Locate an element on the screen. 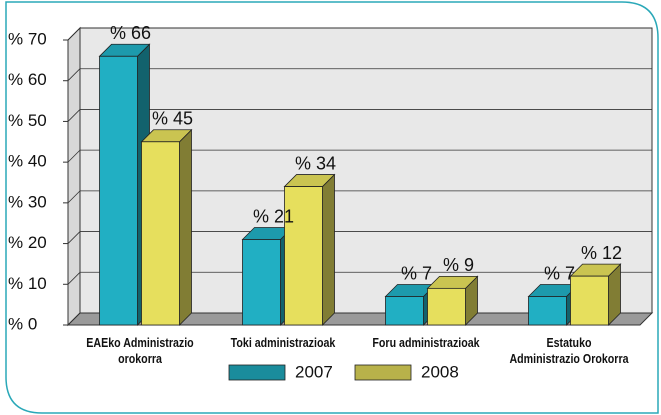 Image resolution: width=661 pixels, height=415 pixels. y-tick-label: % 20 is located at coordinates (27, 242).